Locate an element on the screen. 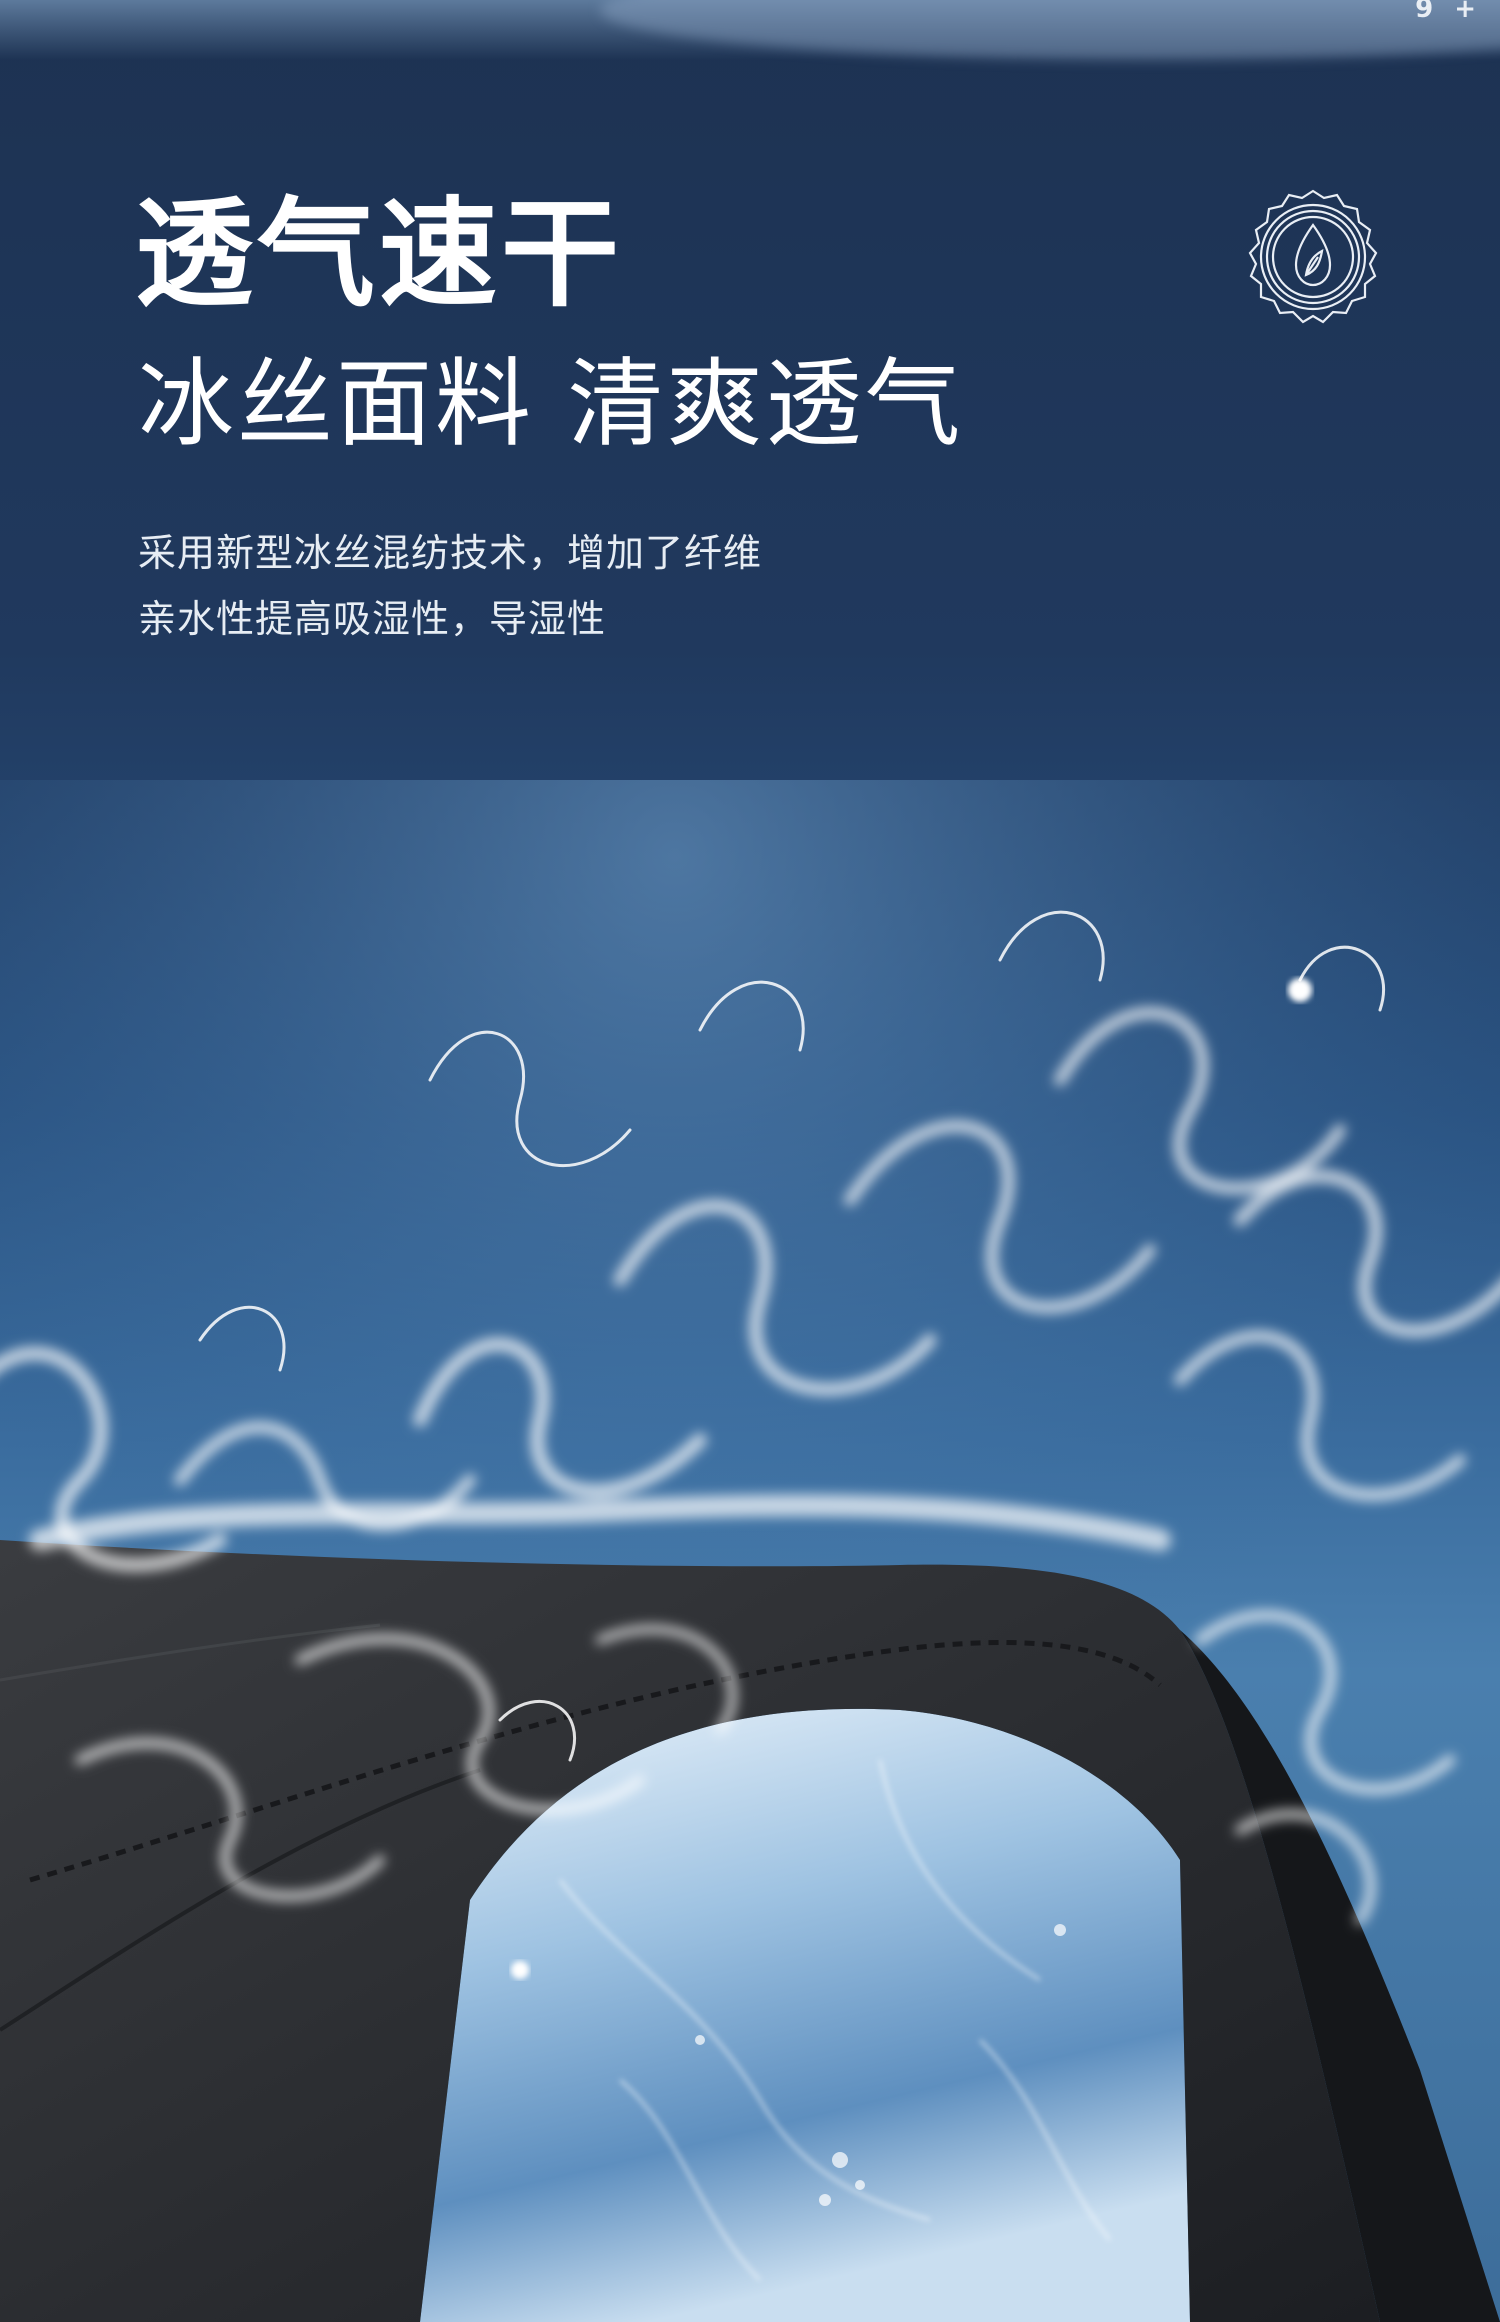 Image resolution: width=1500 pixels, height=2322 pixels. corner-number: 9 + is located at coordinates (1448, 12).